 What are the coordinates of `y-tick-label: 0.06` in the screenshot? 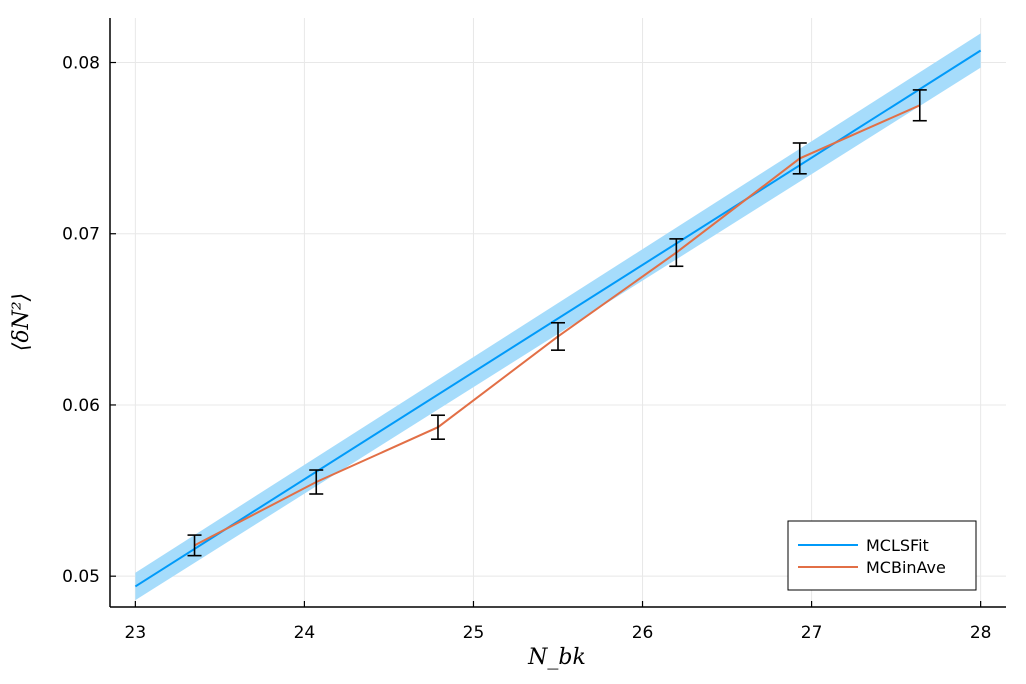 It's located at (81, 406).